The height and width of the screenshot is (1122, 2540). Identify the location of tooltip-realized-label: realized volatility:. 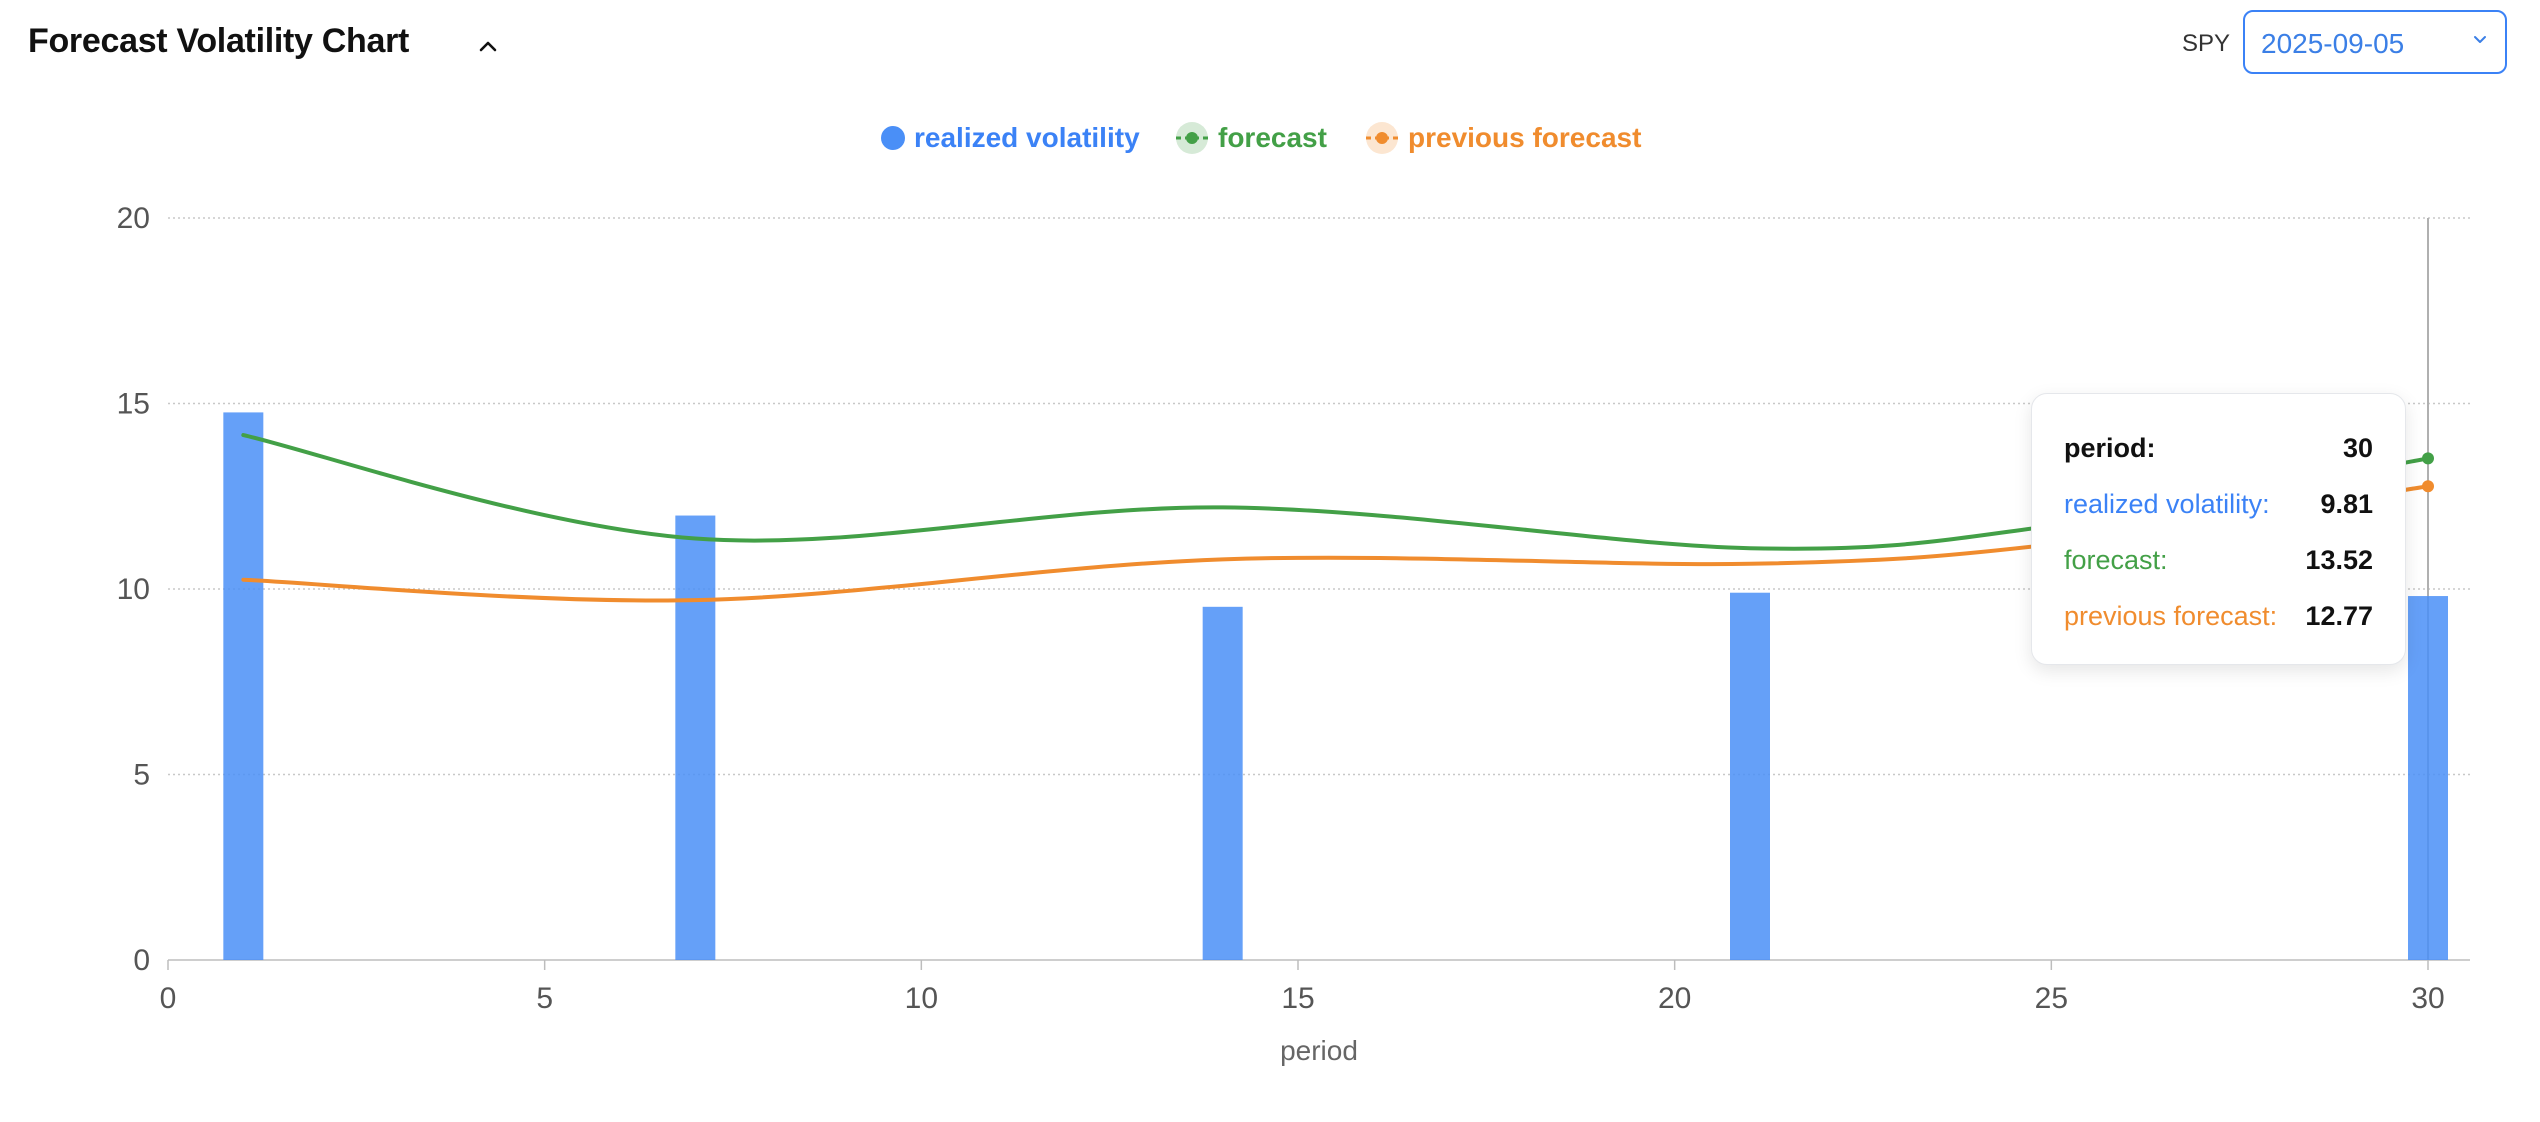
(2167, 504).